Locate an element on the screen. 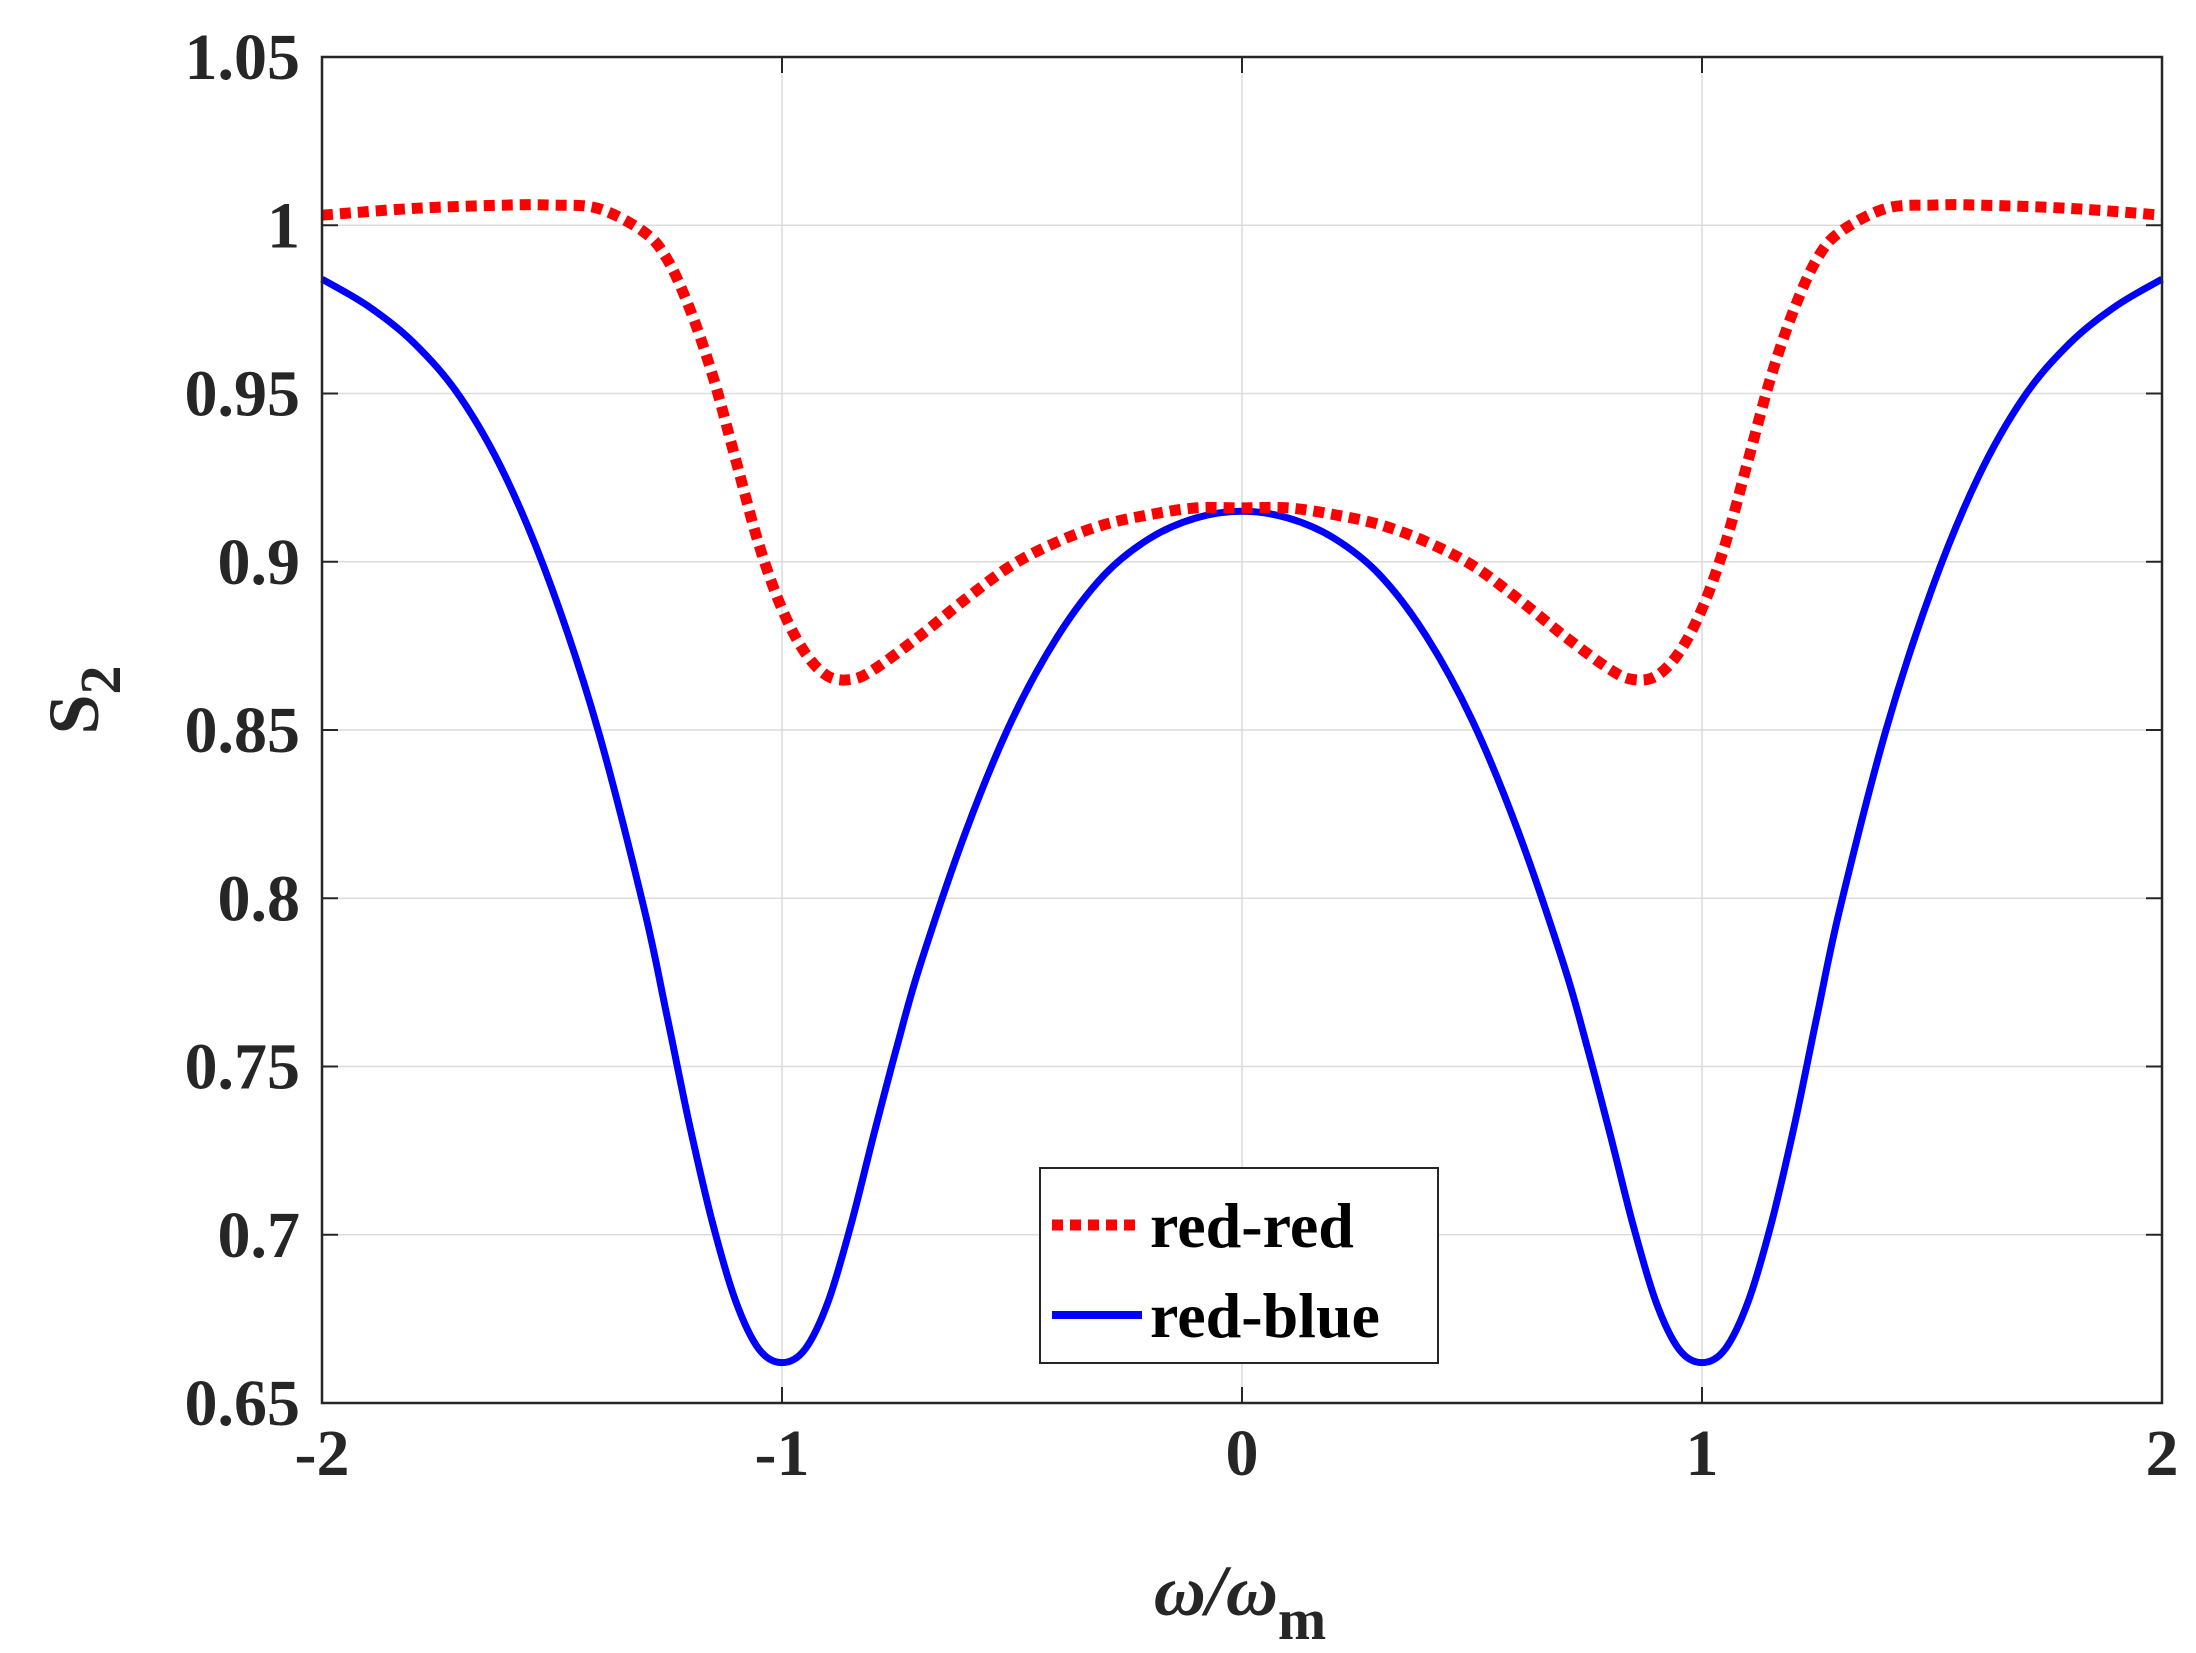 This screenshot has width=2196, height=1653. y-tick-labels: 0.65 0.7 0.75 0.8 0.85 0.9 0.95 1 1.05 is located at coordinates (243, 730).